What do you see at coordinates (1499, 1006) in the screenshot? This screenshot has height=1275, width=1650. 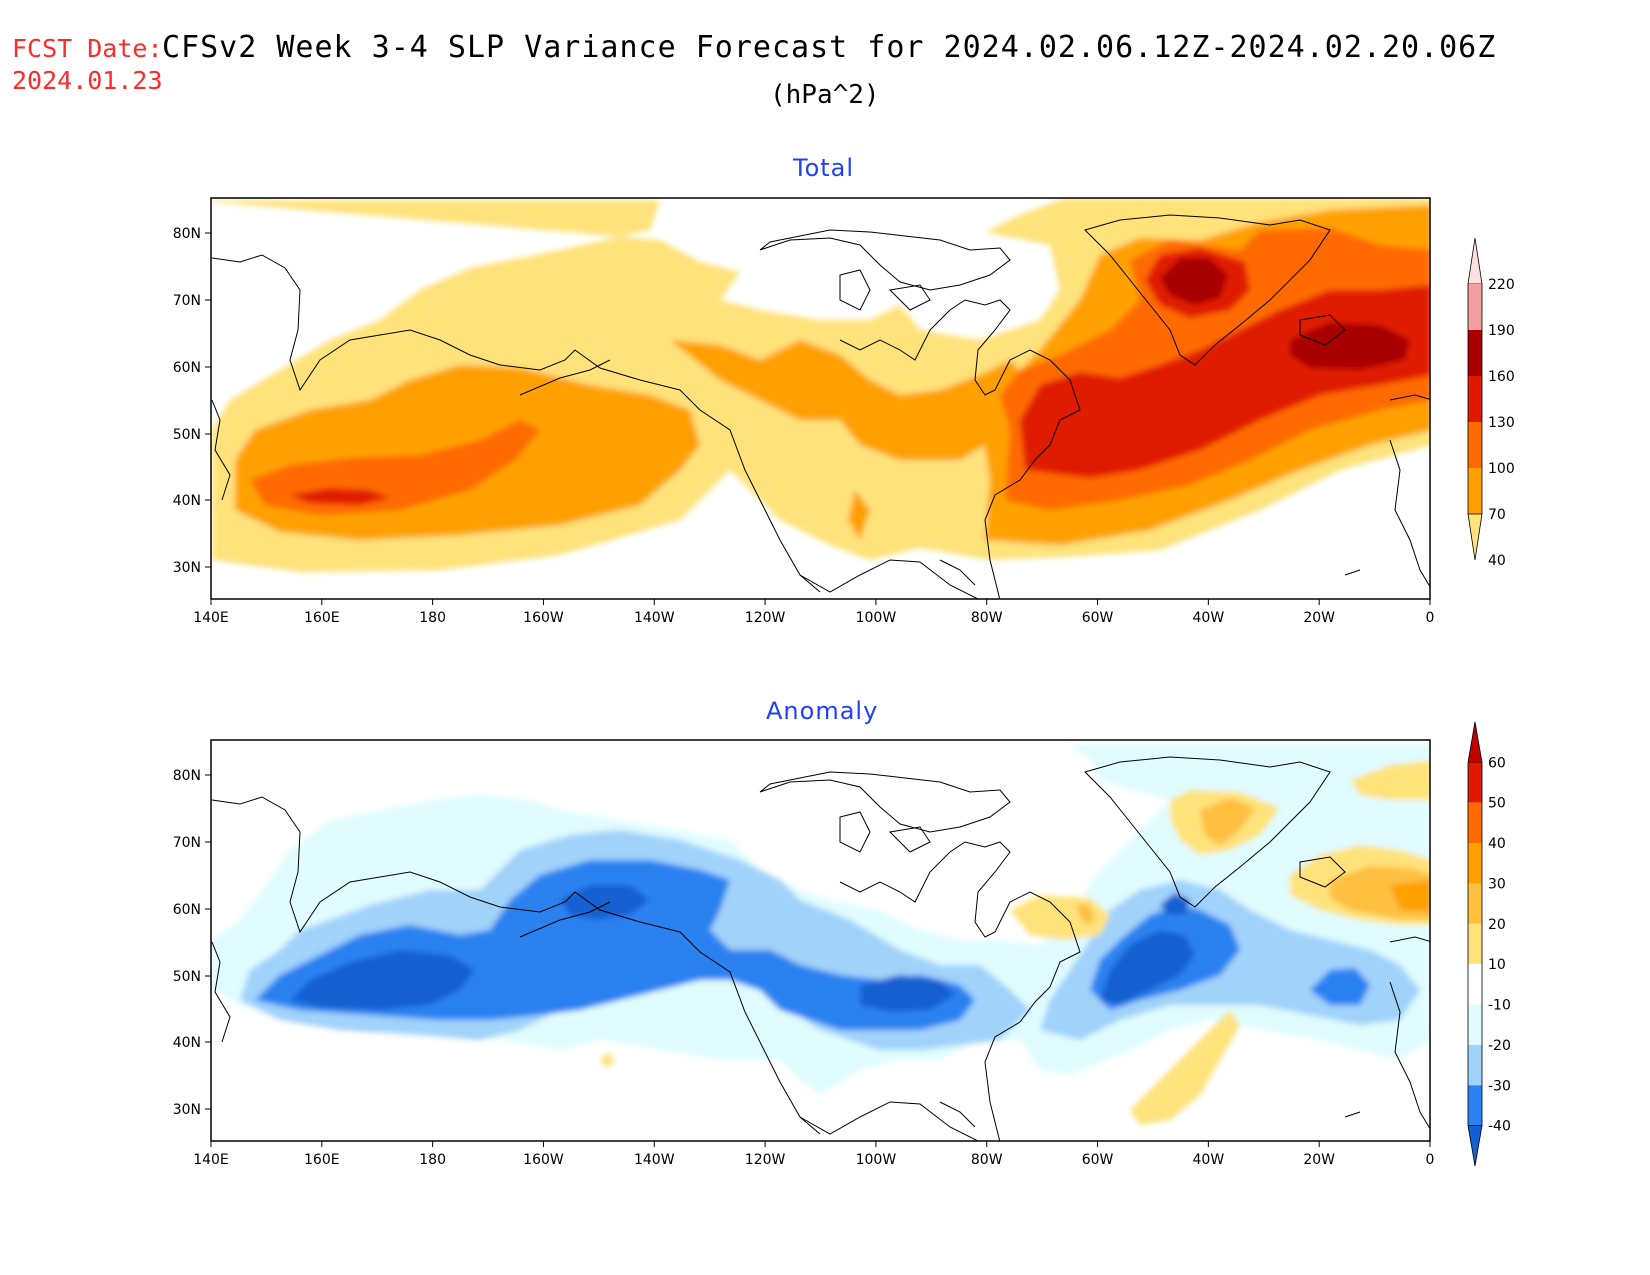 I see `colorbar-label: -10` at bounding box center [1499, 1006].